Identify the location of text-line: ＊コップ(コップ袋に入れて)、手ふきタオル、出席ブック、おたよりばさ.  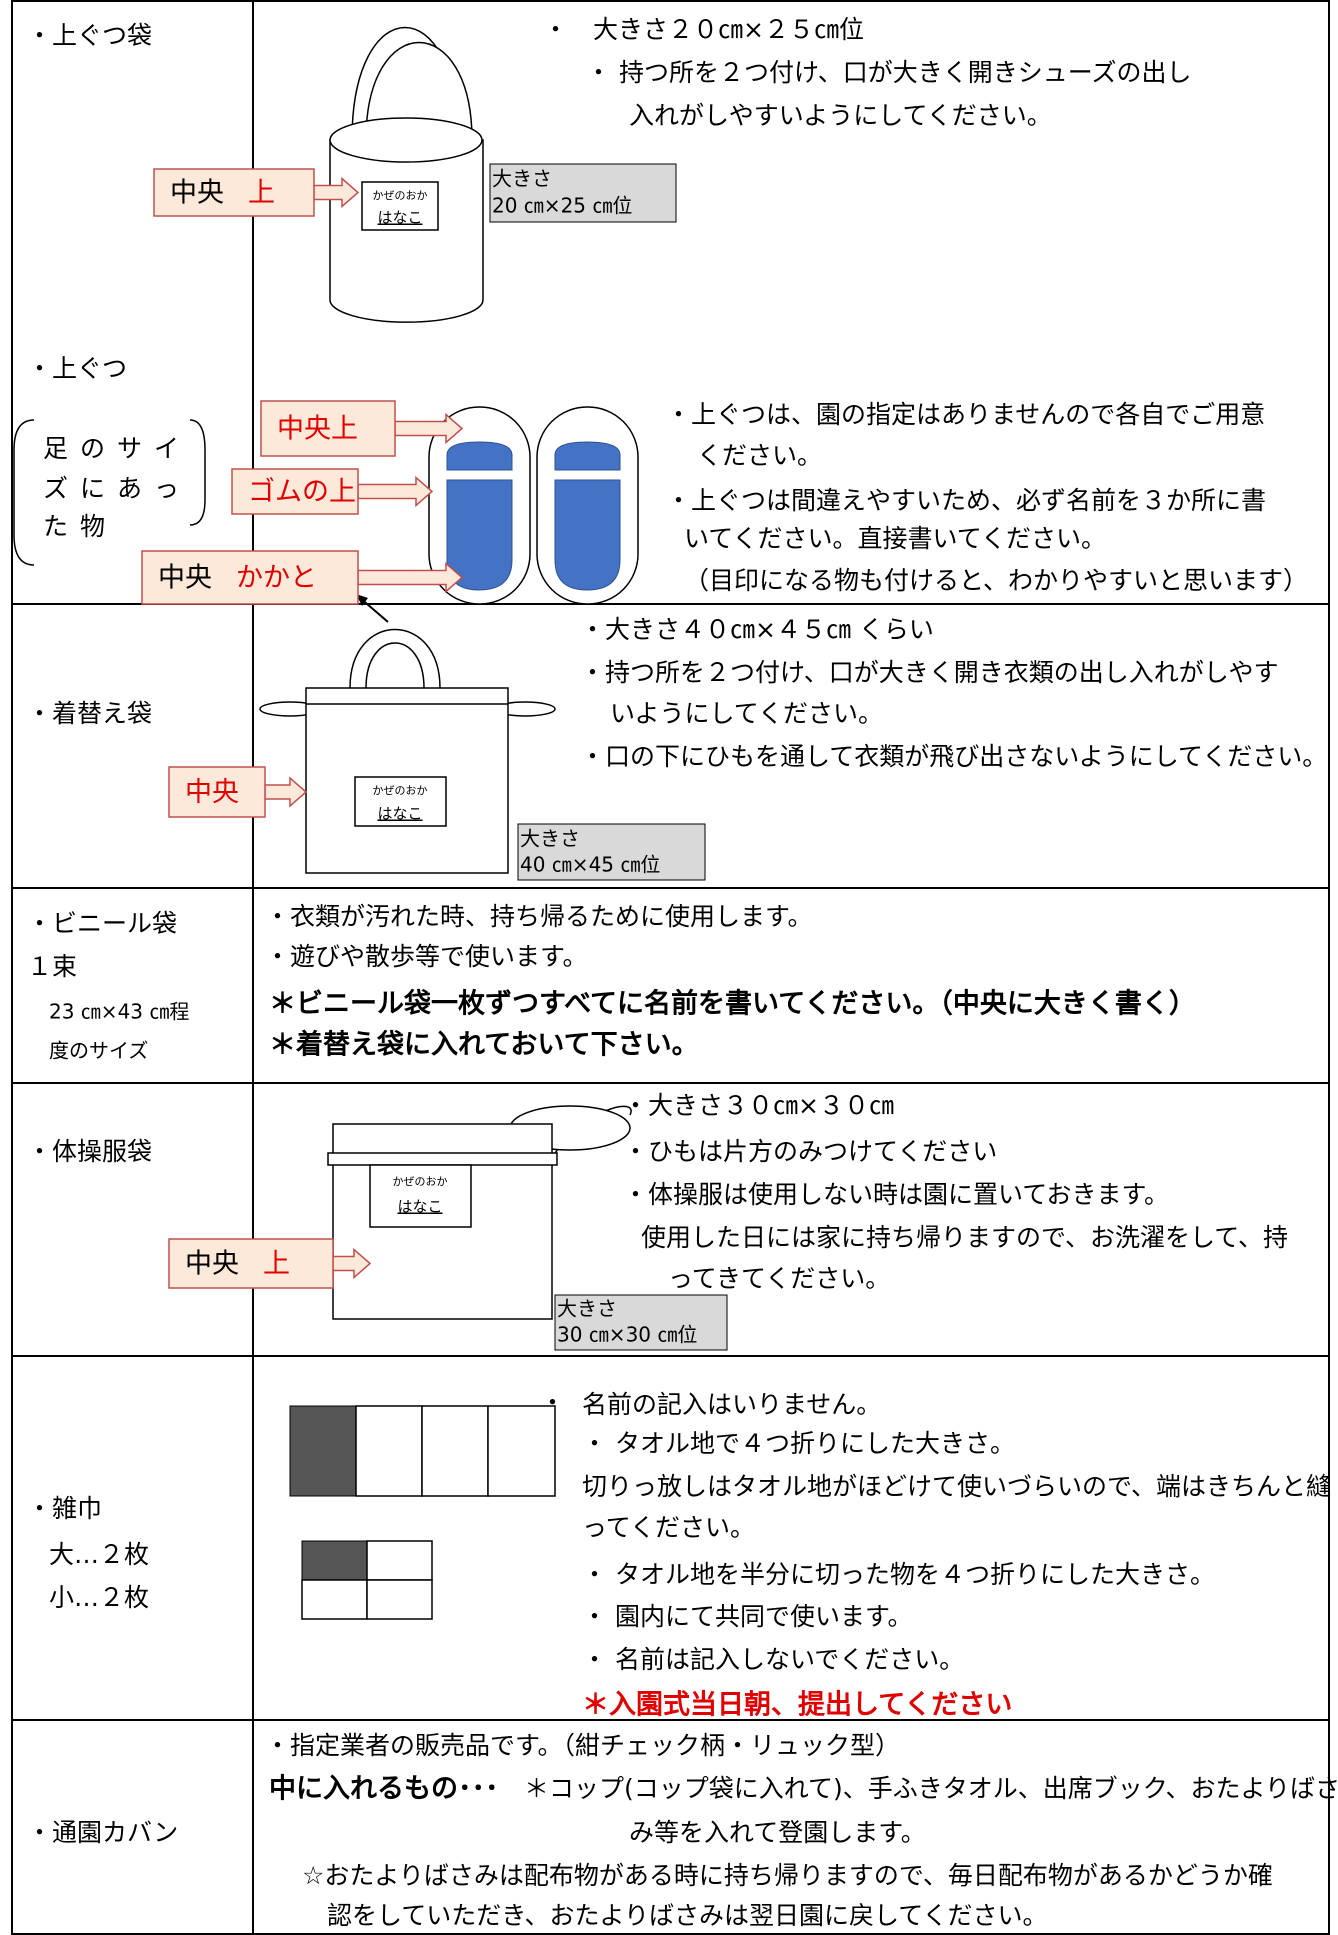
(931, 1788).